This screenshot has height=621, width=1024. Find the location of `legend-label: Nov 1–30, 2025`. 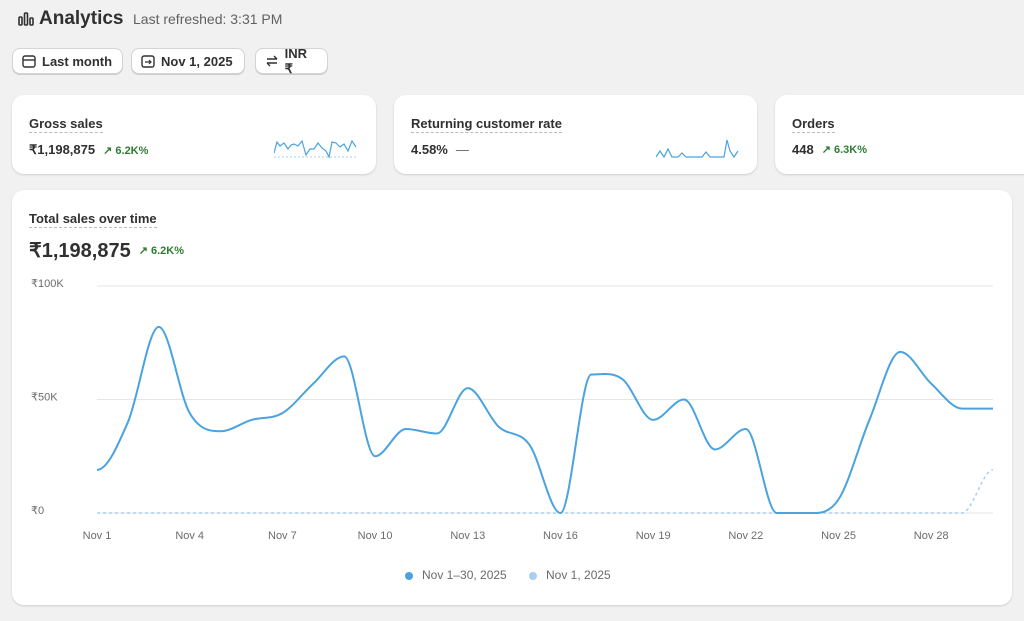

legend-label: Nov 1–30, 2025 is located at coordinates (464, 575).